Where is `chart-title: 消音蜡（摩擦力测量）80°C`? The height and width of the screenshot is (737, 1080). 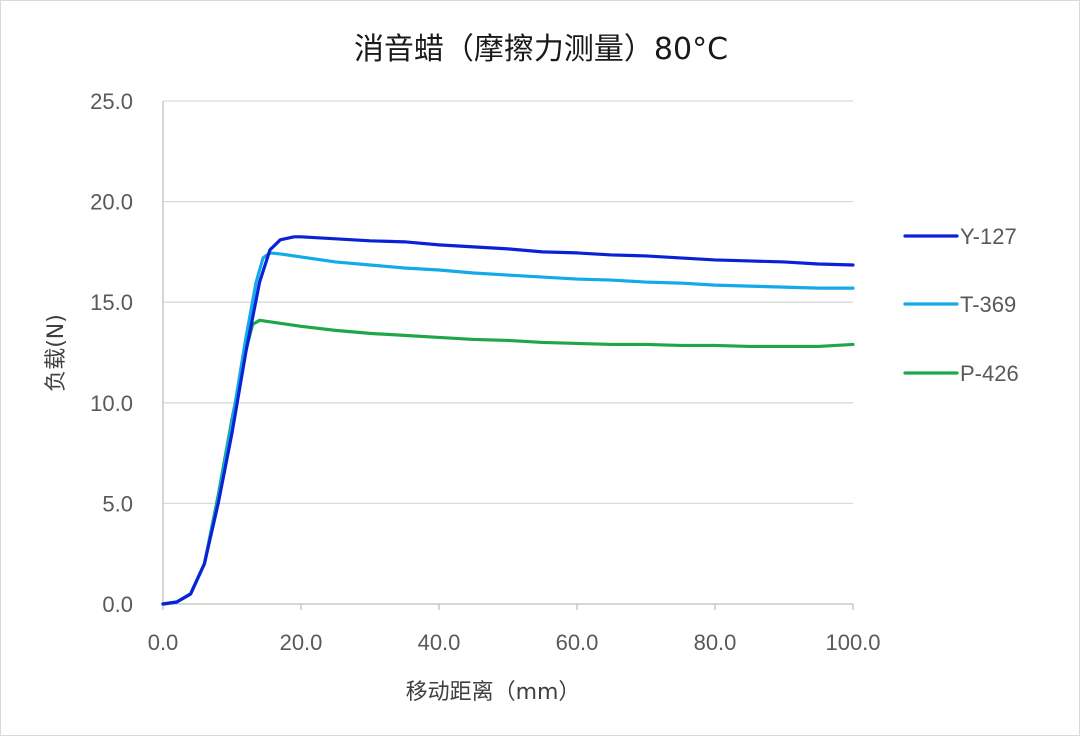
chart-title: 消音蜡（摩擦力测量）80°C is located at coordinates (541, 49).